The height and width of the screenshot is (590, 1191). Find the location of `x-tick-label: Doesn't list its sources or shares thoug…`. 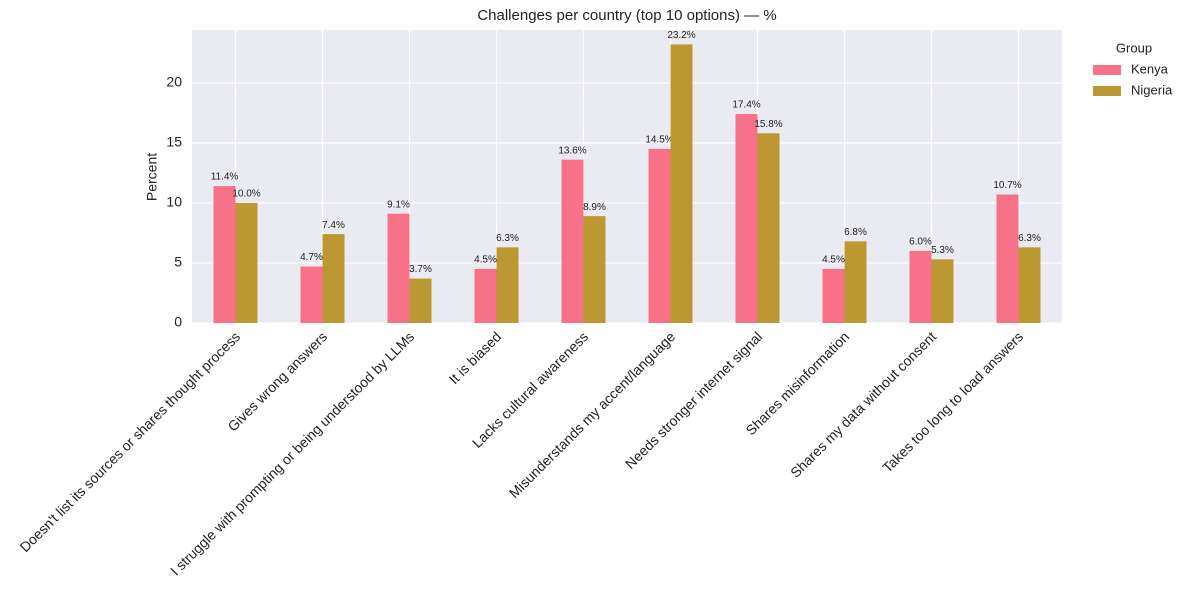

x-tick-label: Doesn't list its sources or shares thoug… is located at coordinates (130, 441).